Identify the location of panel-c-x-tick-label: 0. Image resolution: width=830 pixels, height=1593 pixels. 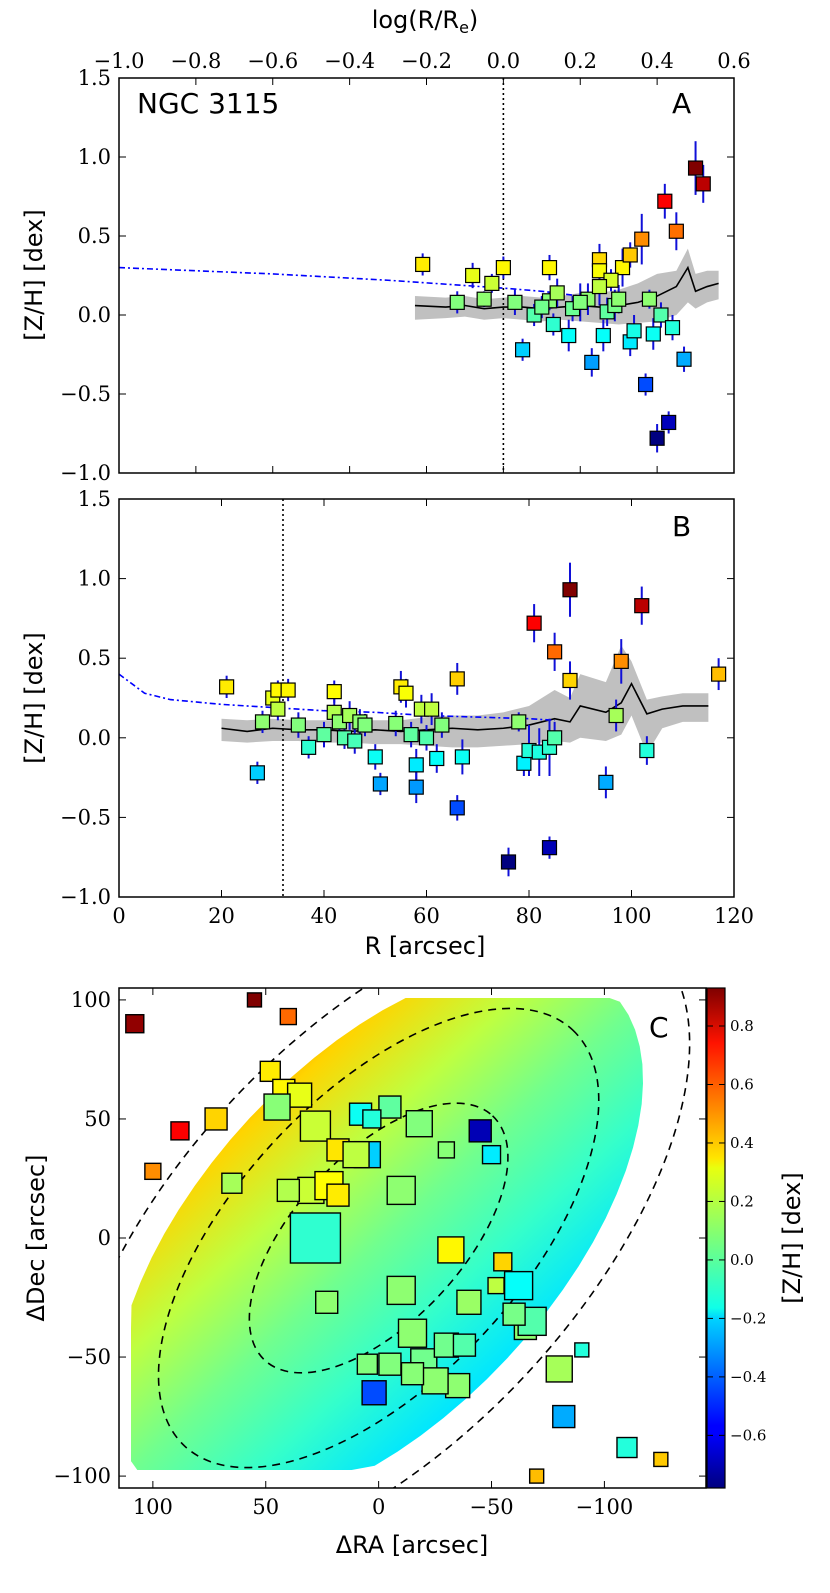
(378, 1507).